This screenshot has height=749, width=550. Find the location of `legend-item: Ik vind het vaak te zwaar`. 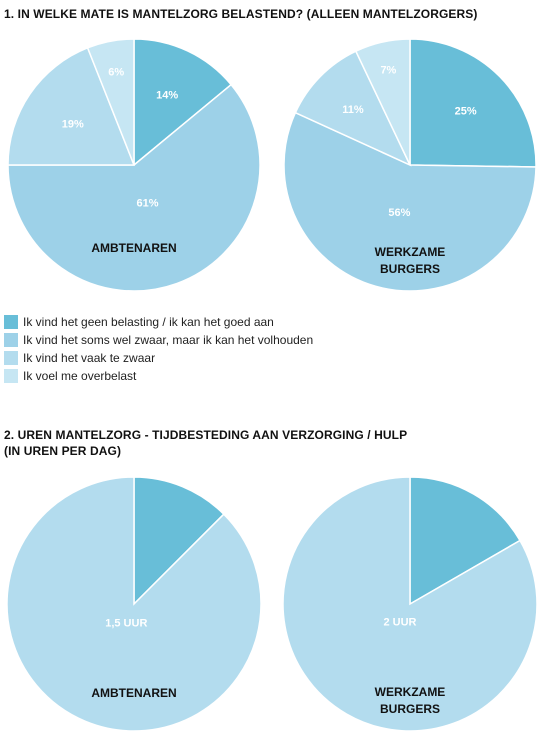

legend-item: Ik vind het vaak te zwaar is located at coordinates (158, 358).